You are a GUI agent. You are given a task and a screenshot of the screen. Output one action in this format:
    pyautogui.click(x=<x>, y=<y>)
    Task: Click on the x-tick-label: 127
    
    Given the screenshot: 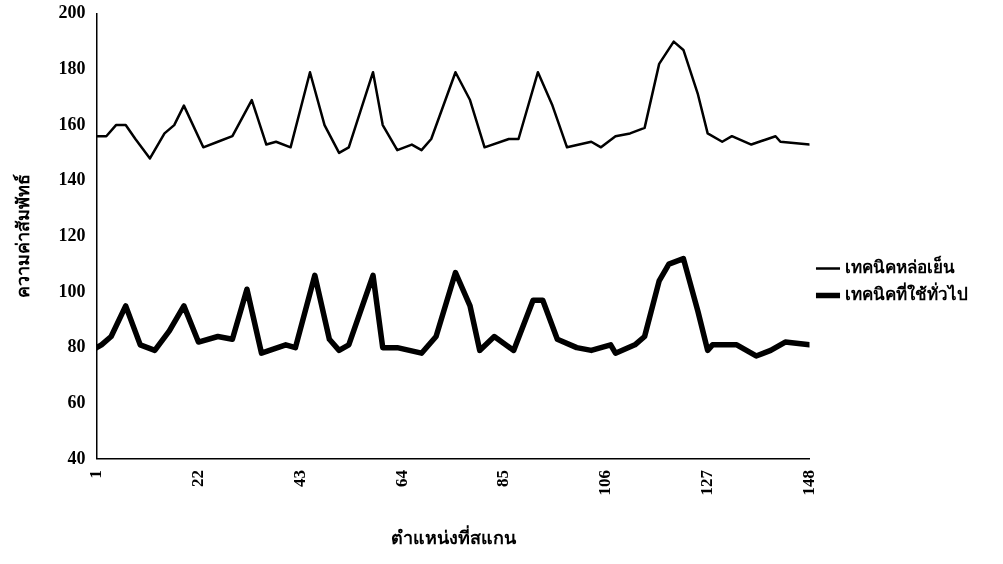 What is the action you would take?
    pyautogui.click(x=707, y=482)
    